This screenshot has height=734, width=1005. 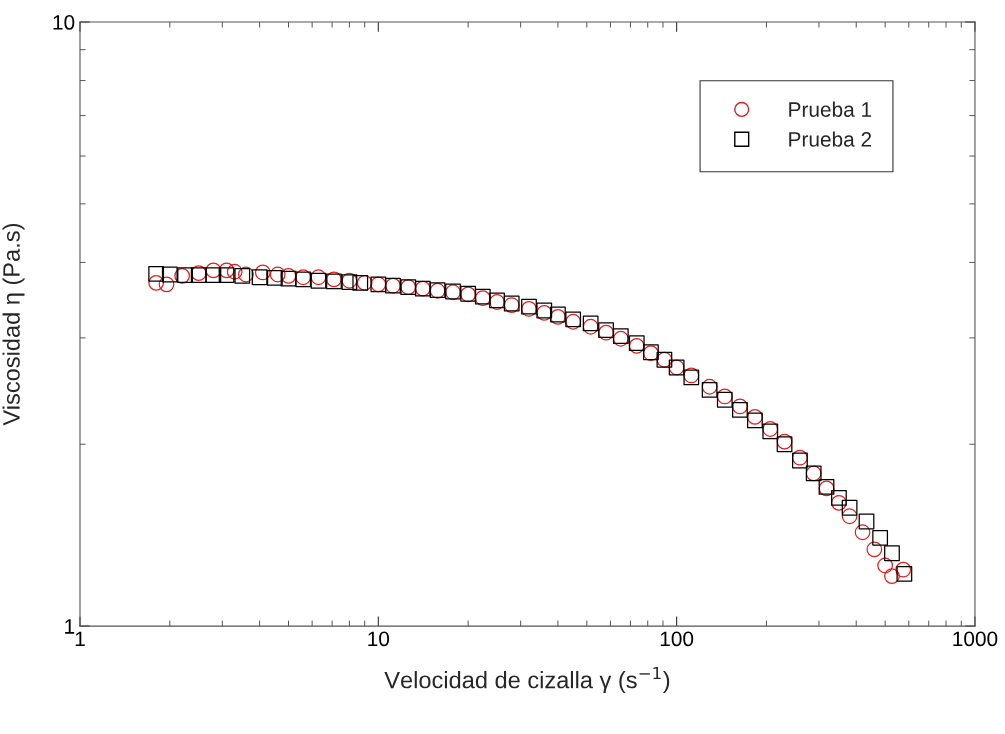 What do you see at coordinates (527, 680) in the screenshot?
I see `x-axis-title: Velocidad de cizalla γ (s$^{−1}$)` at bounding box center [527, 680].